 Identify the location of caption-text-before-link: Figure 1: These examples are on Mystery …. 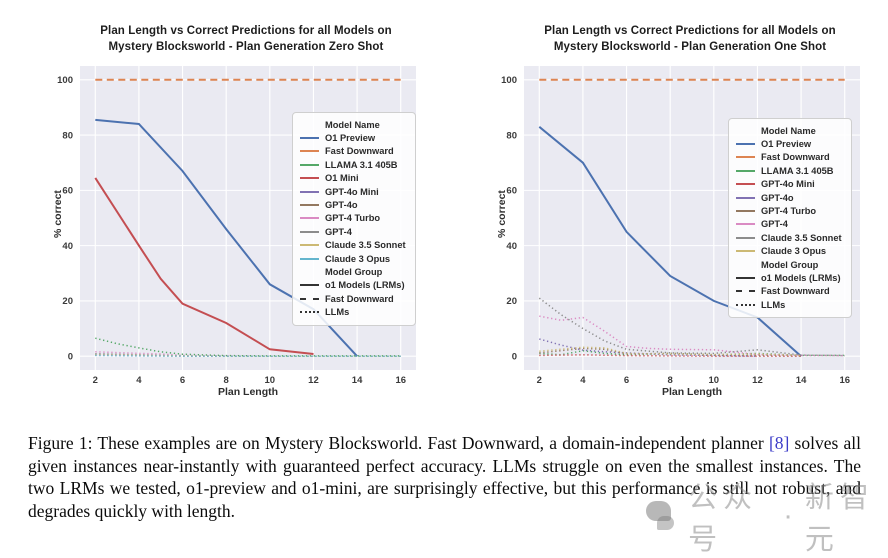
(398, 443).